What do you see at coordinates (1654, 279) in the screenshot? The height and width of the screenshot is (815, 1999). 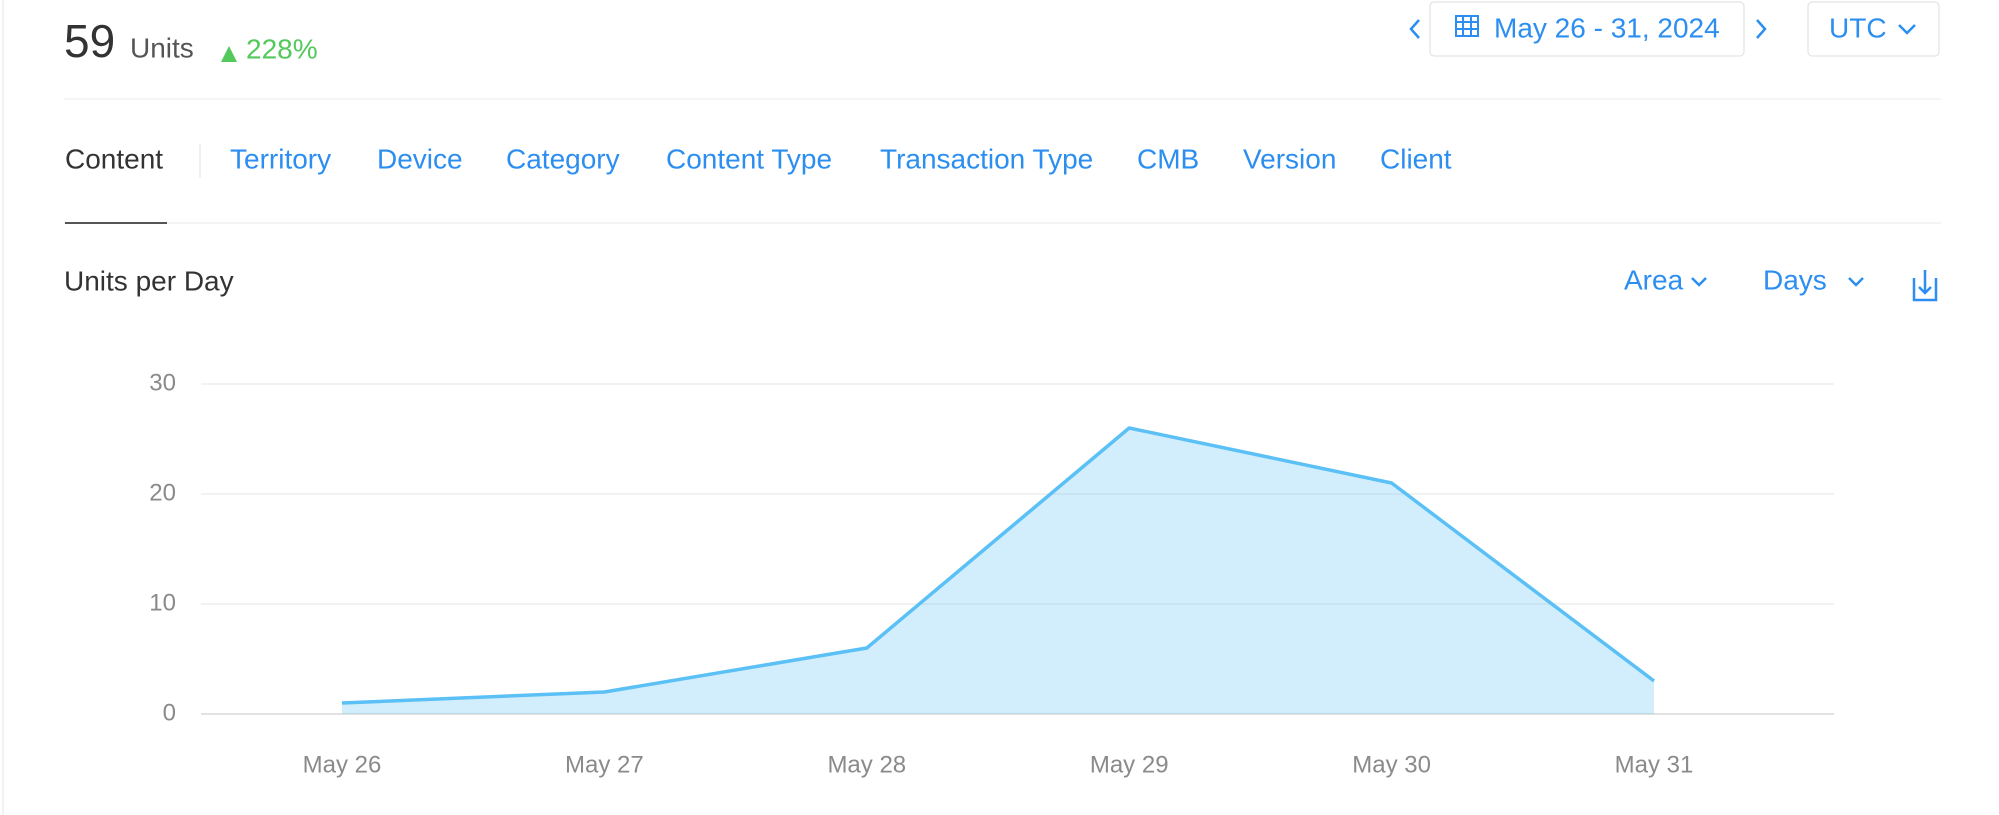 I see `chart-style: Area` at bounding box center [1654, 279].